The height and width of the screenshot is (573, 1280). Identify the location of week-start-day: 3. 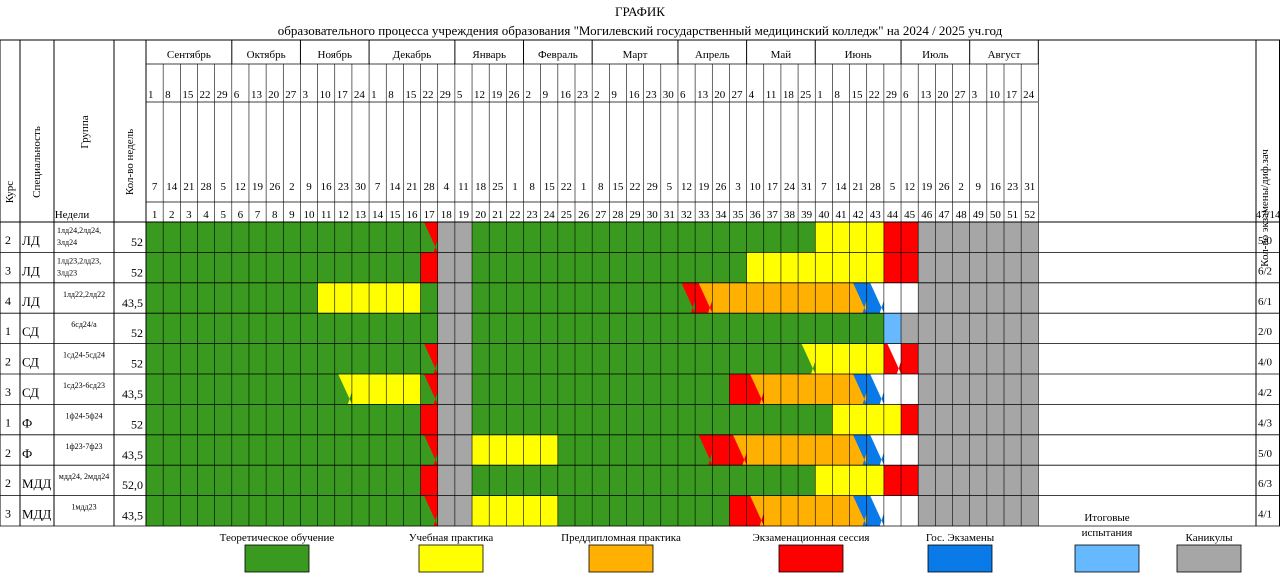
(975, 95).